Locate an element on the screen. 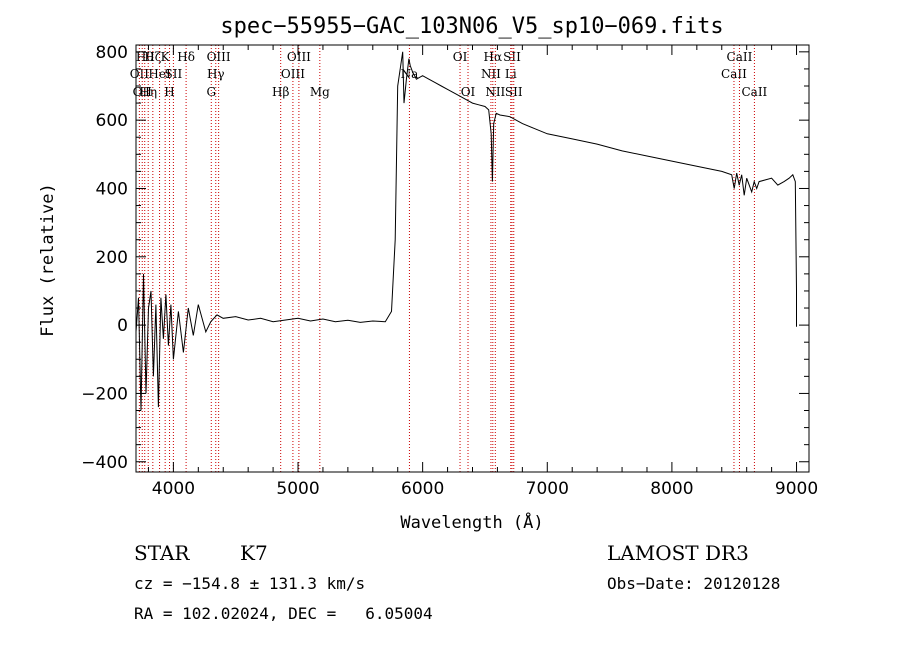 The image size is (900, 649). marker-label: Li is located at coordinates (511, 74).